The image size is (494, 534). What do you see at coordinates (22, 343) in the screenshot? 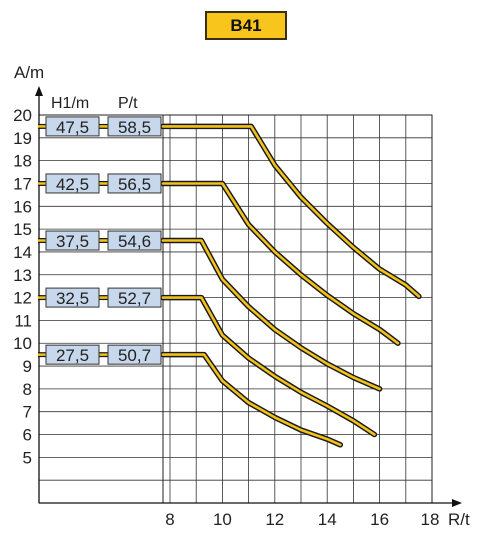
I see `y-tick-label: 10` at bounding box center [22, 343].